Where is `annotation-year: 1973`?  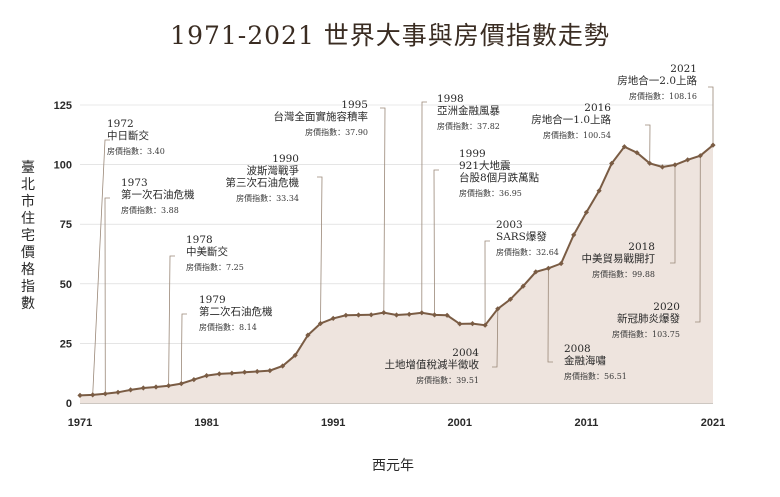 annotation-year: 1973 is located at coordinates (134, 183).